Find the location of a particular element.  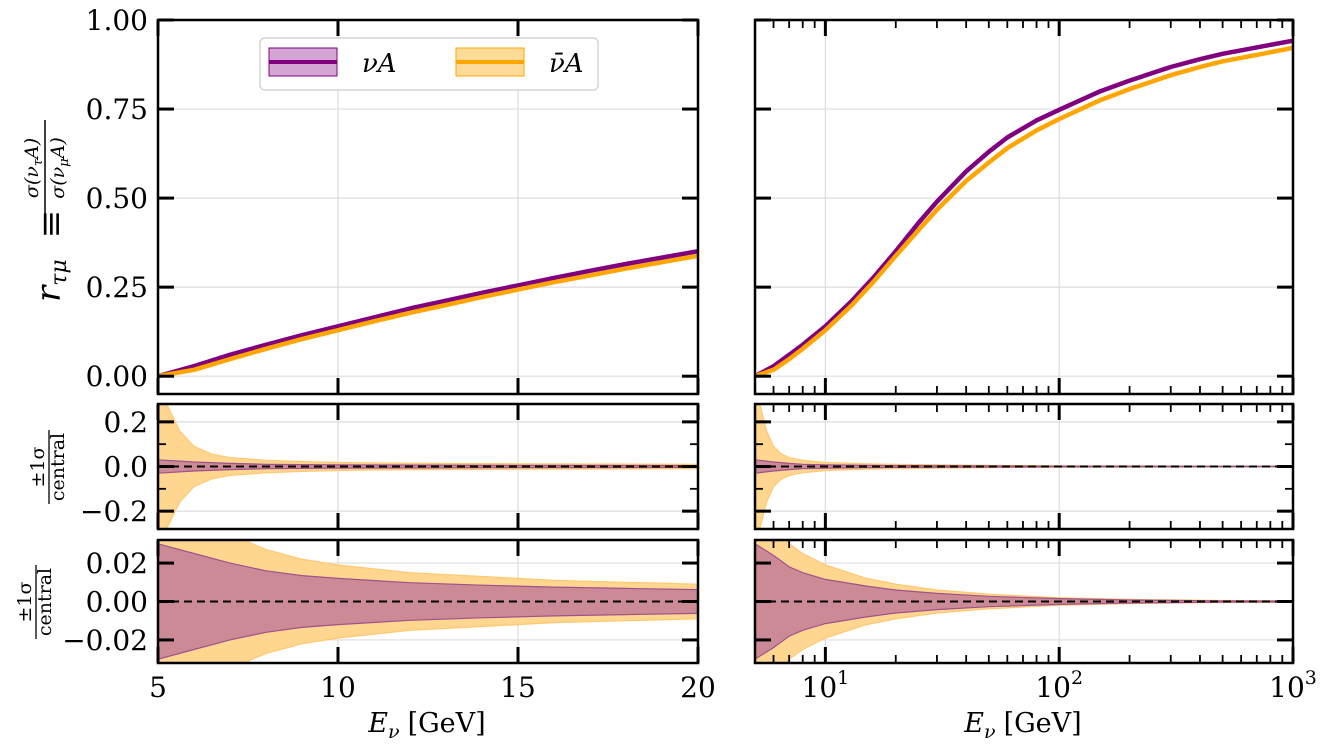

y-tick-label: 0.0 is located at coordinates (125, 467).